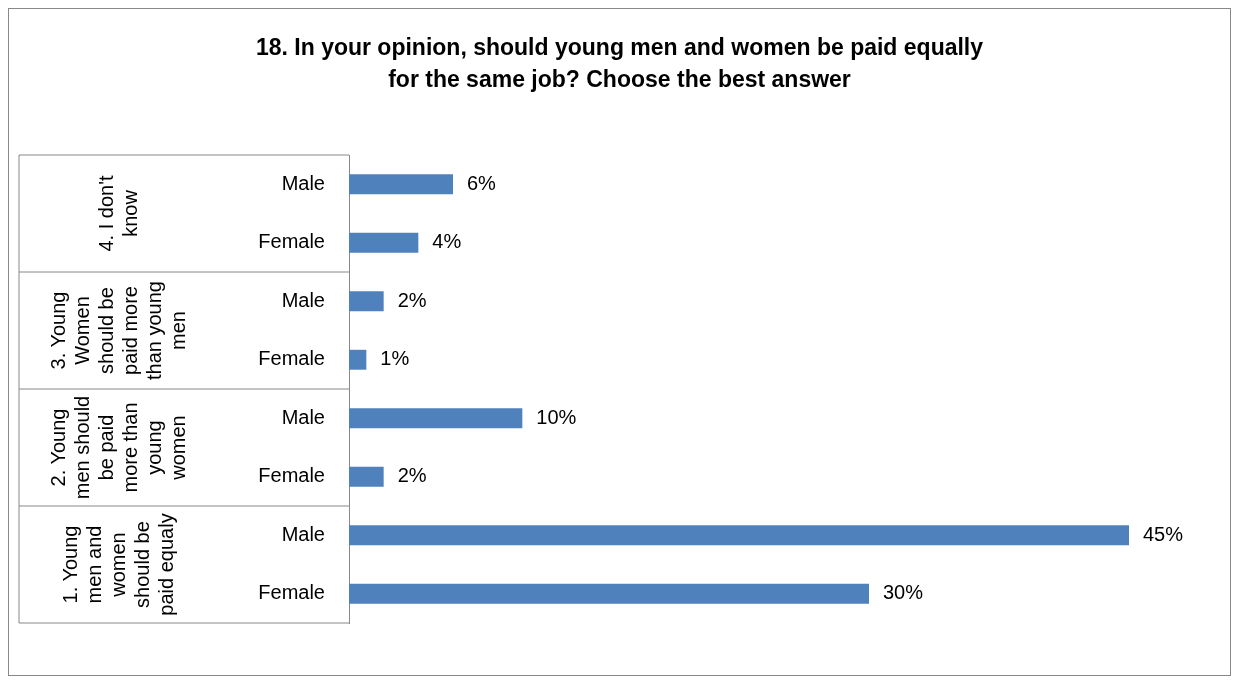 This screenshot has height=691, width=1239. What do you see at coordinates (395, 358) in the screenshot?
I see `data-label: 1%` at bounding box center [395, 358].